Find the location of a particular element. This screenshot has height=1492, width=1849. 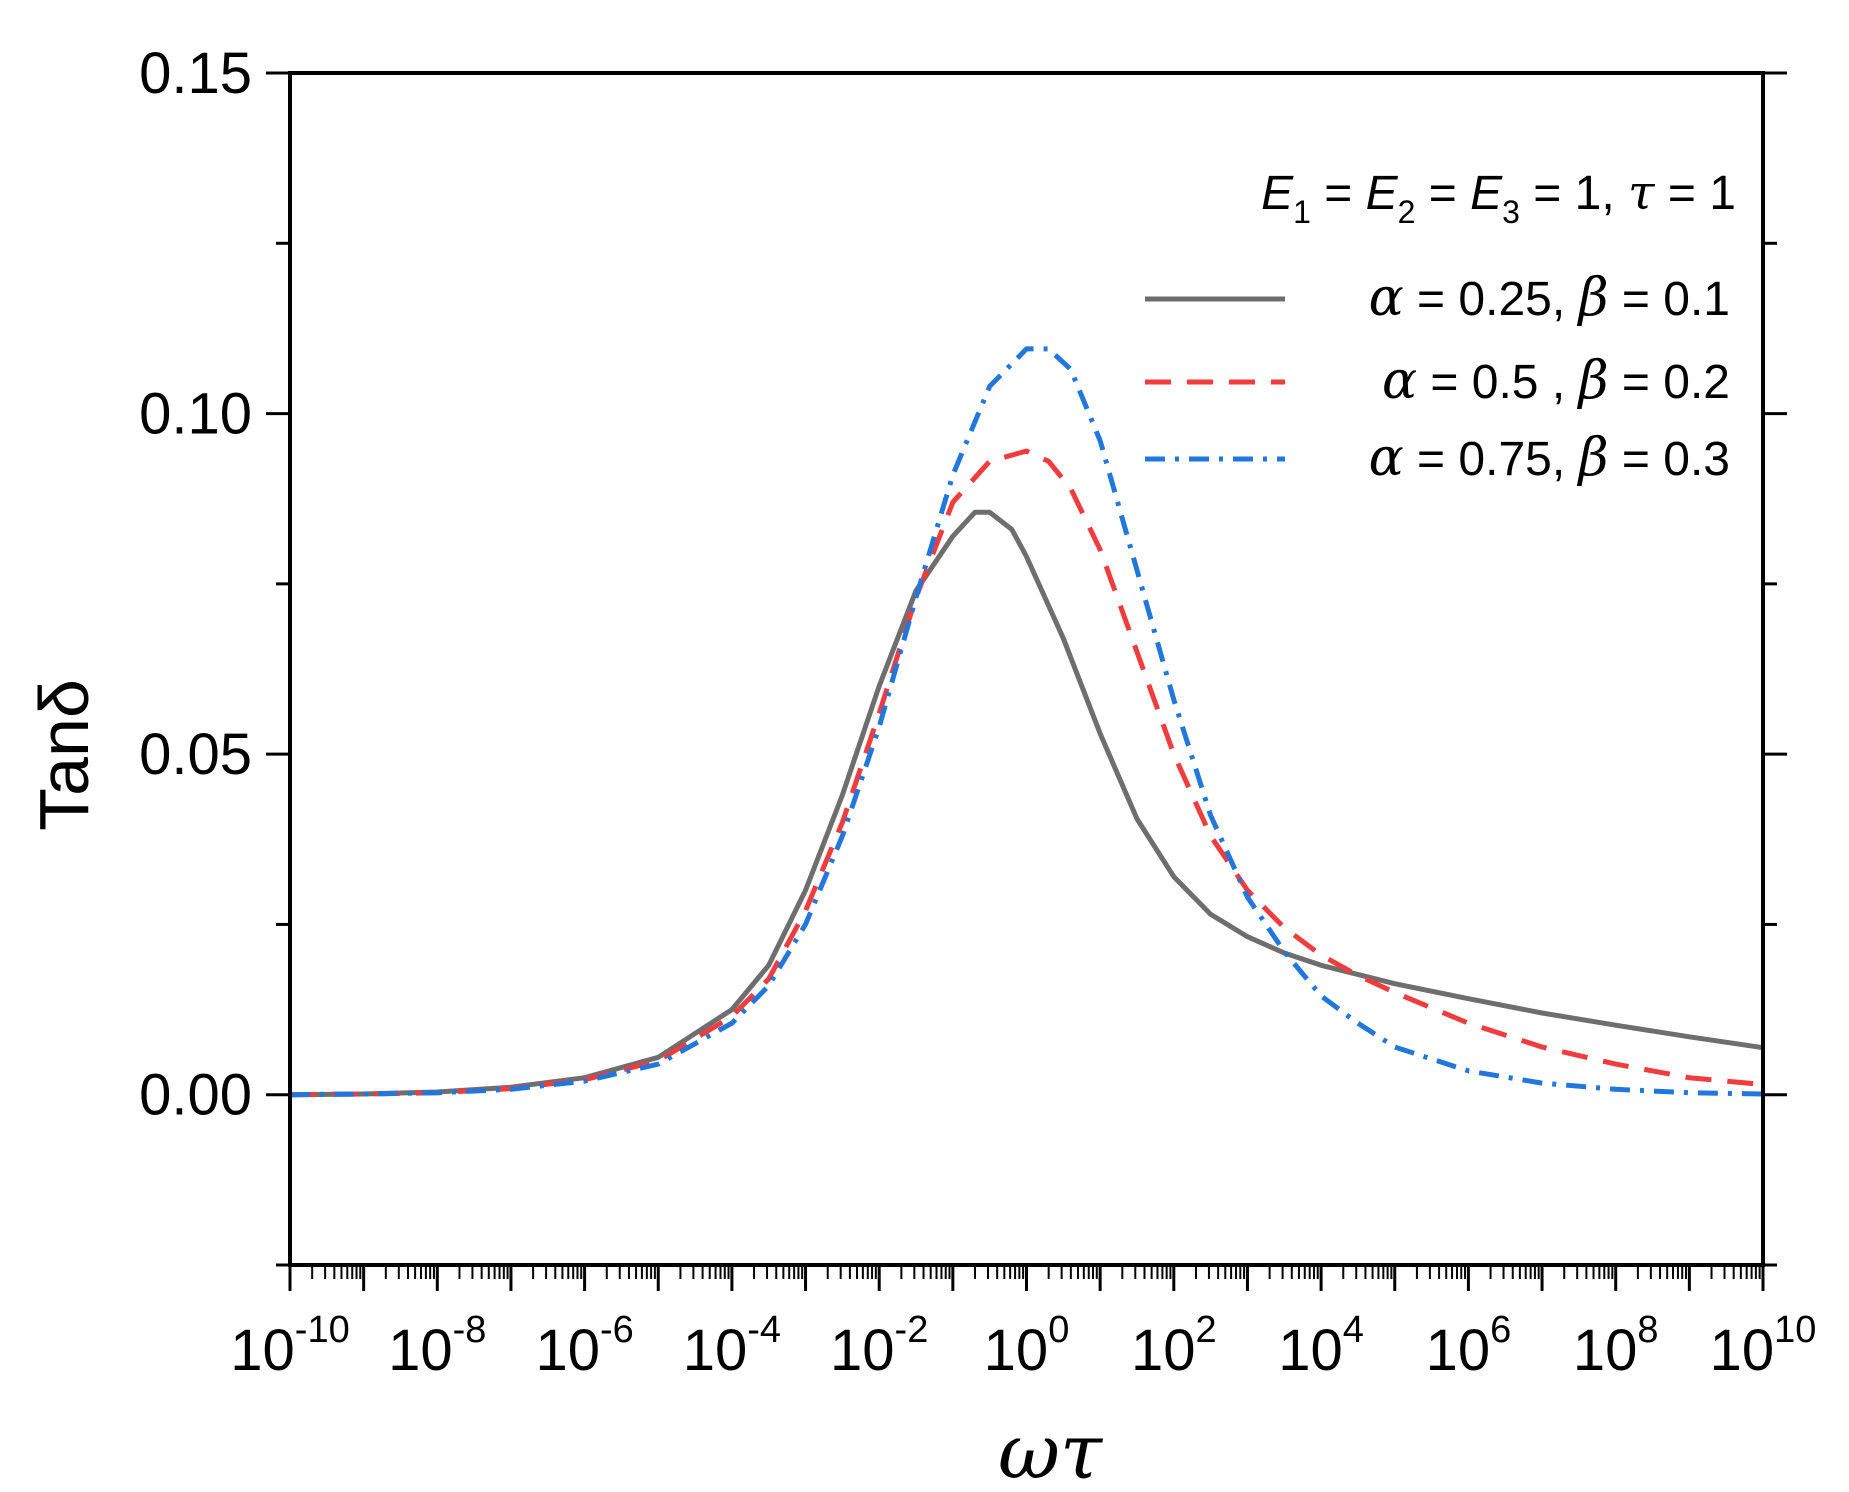

x-tick-label: 10⁶ is located at coordinates (1469, 1346).